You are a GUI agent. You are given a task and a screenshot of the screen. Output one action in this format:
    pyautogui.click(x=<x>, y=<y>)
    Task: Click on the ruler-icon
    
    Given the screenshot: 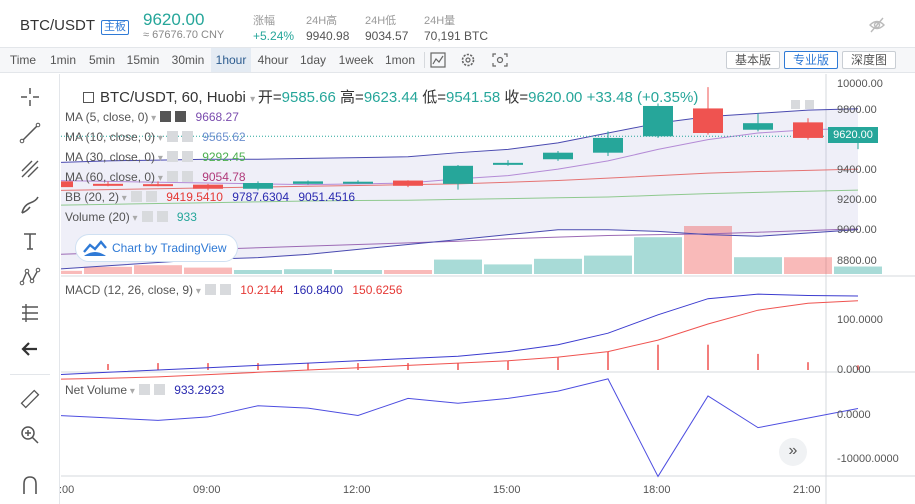 What is the action you would take?
    pyautogui.click(x=30, y=399)
    